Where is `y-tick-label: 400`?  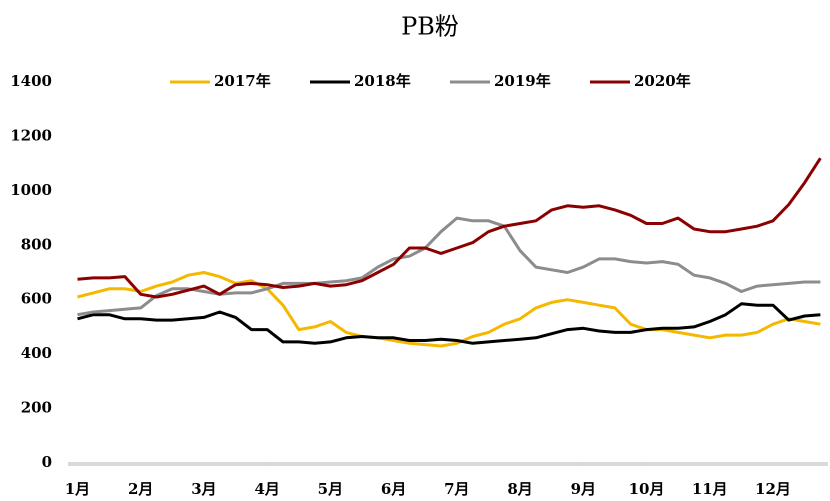 y-tick-label: 400 is located at coordinates (36, 353).